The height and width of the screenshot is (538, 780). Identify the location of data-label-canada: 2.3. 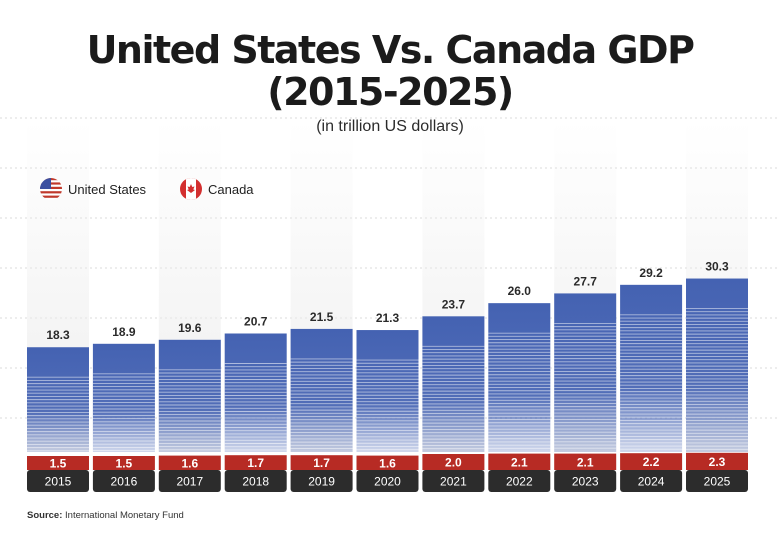
(717, 462).